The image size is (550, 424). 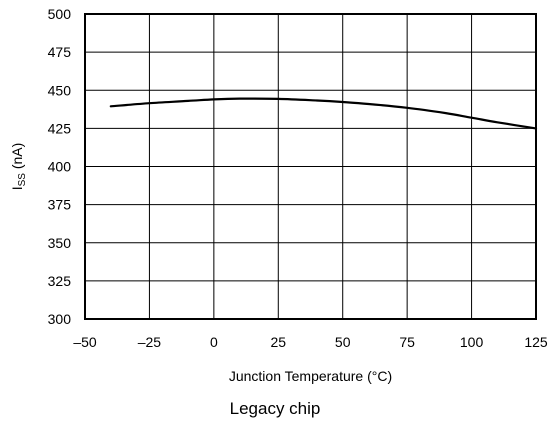 I want to click on x-axis-label: Junction Temperature (°C), so click(x=310, y=376).